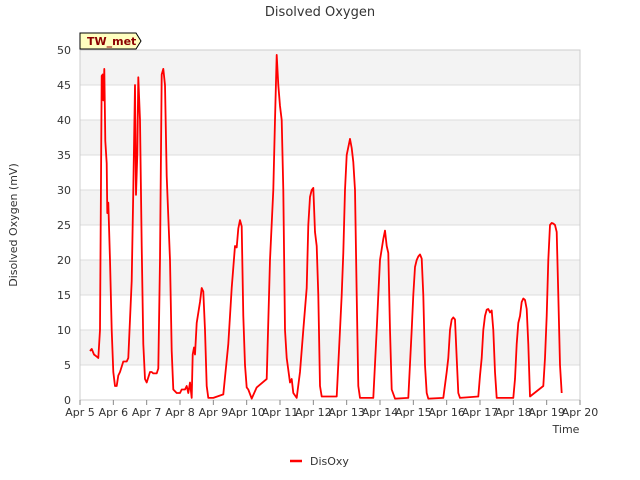  I want to click on x-tick-label: Apr 17, so click(480, 412).